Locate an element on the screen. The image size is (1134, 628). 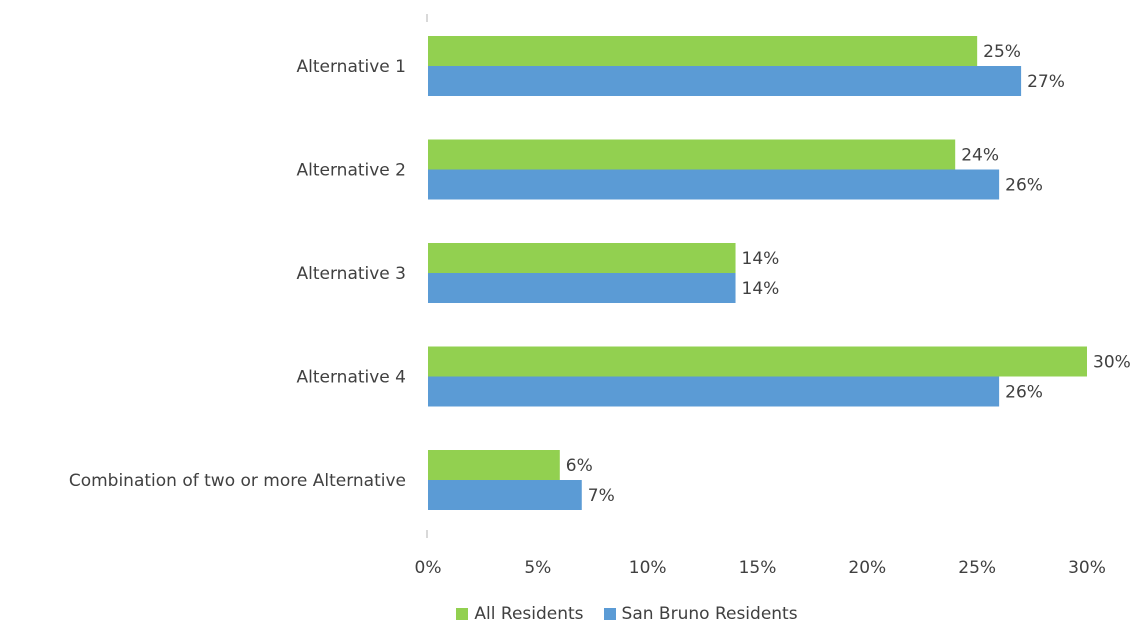
legend-label-san-bruno-residents: San Bruno Residents is located at coordinates (709, 614).